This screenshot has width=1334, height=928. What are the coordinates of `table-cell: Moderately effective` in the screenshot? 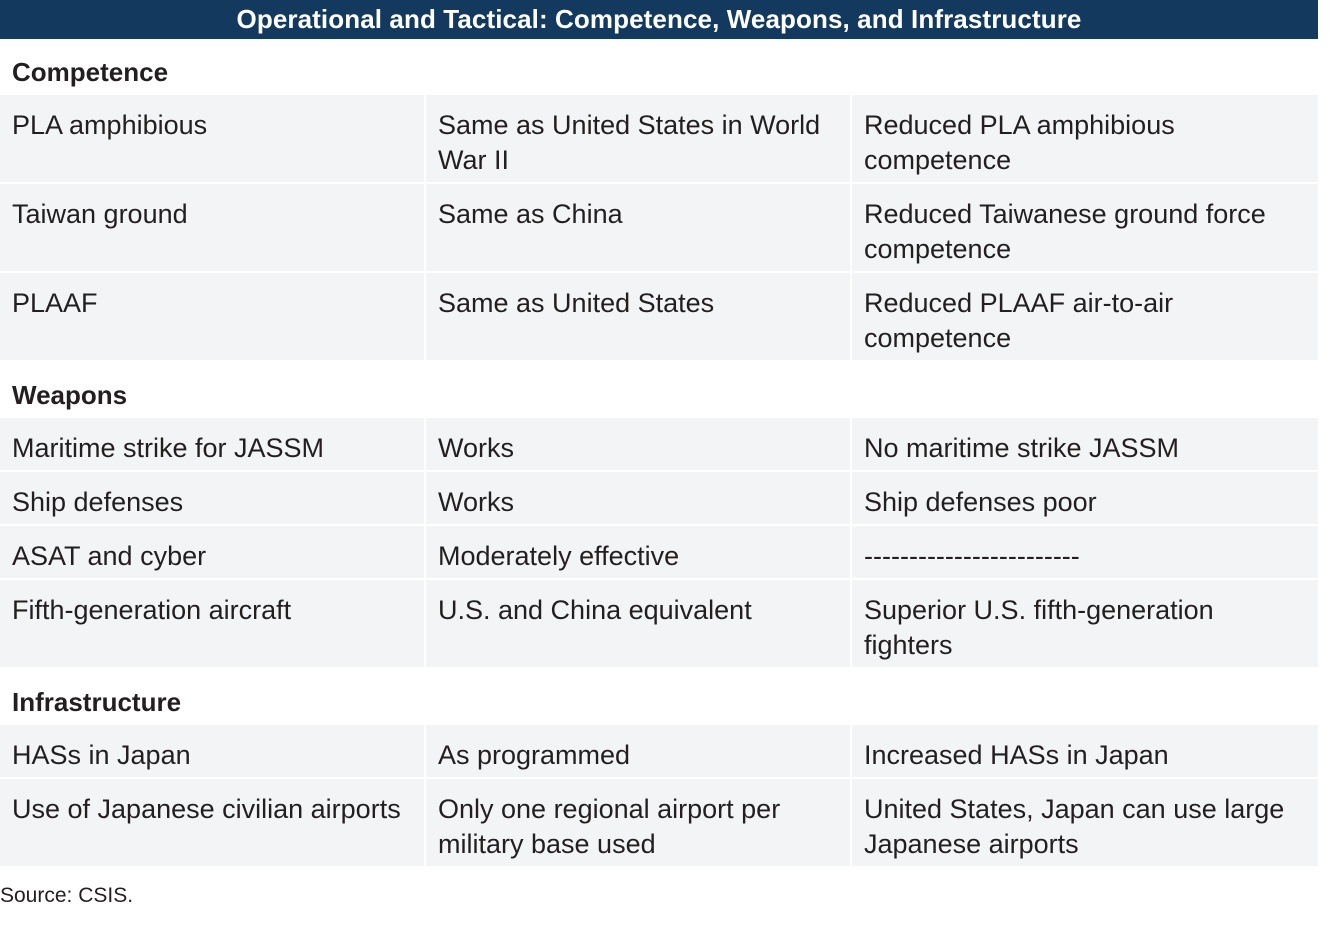 It's located at (638, 552).